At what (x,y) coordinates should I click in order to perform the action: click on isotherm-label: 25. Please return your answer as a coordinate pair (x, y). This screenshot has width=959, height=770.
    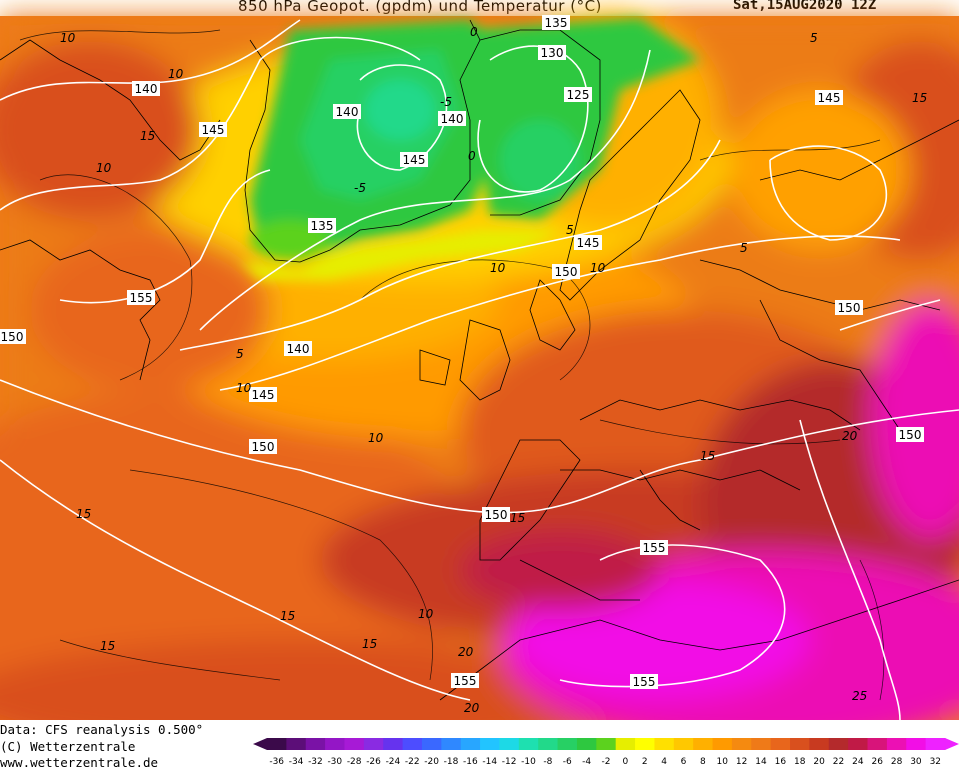
    Looking at the image, I should click on (859, 696).